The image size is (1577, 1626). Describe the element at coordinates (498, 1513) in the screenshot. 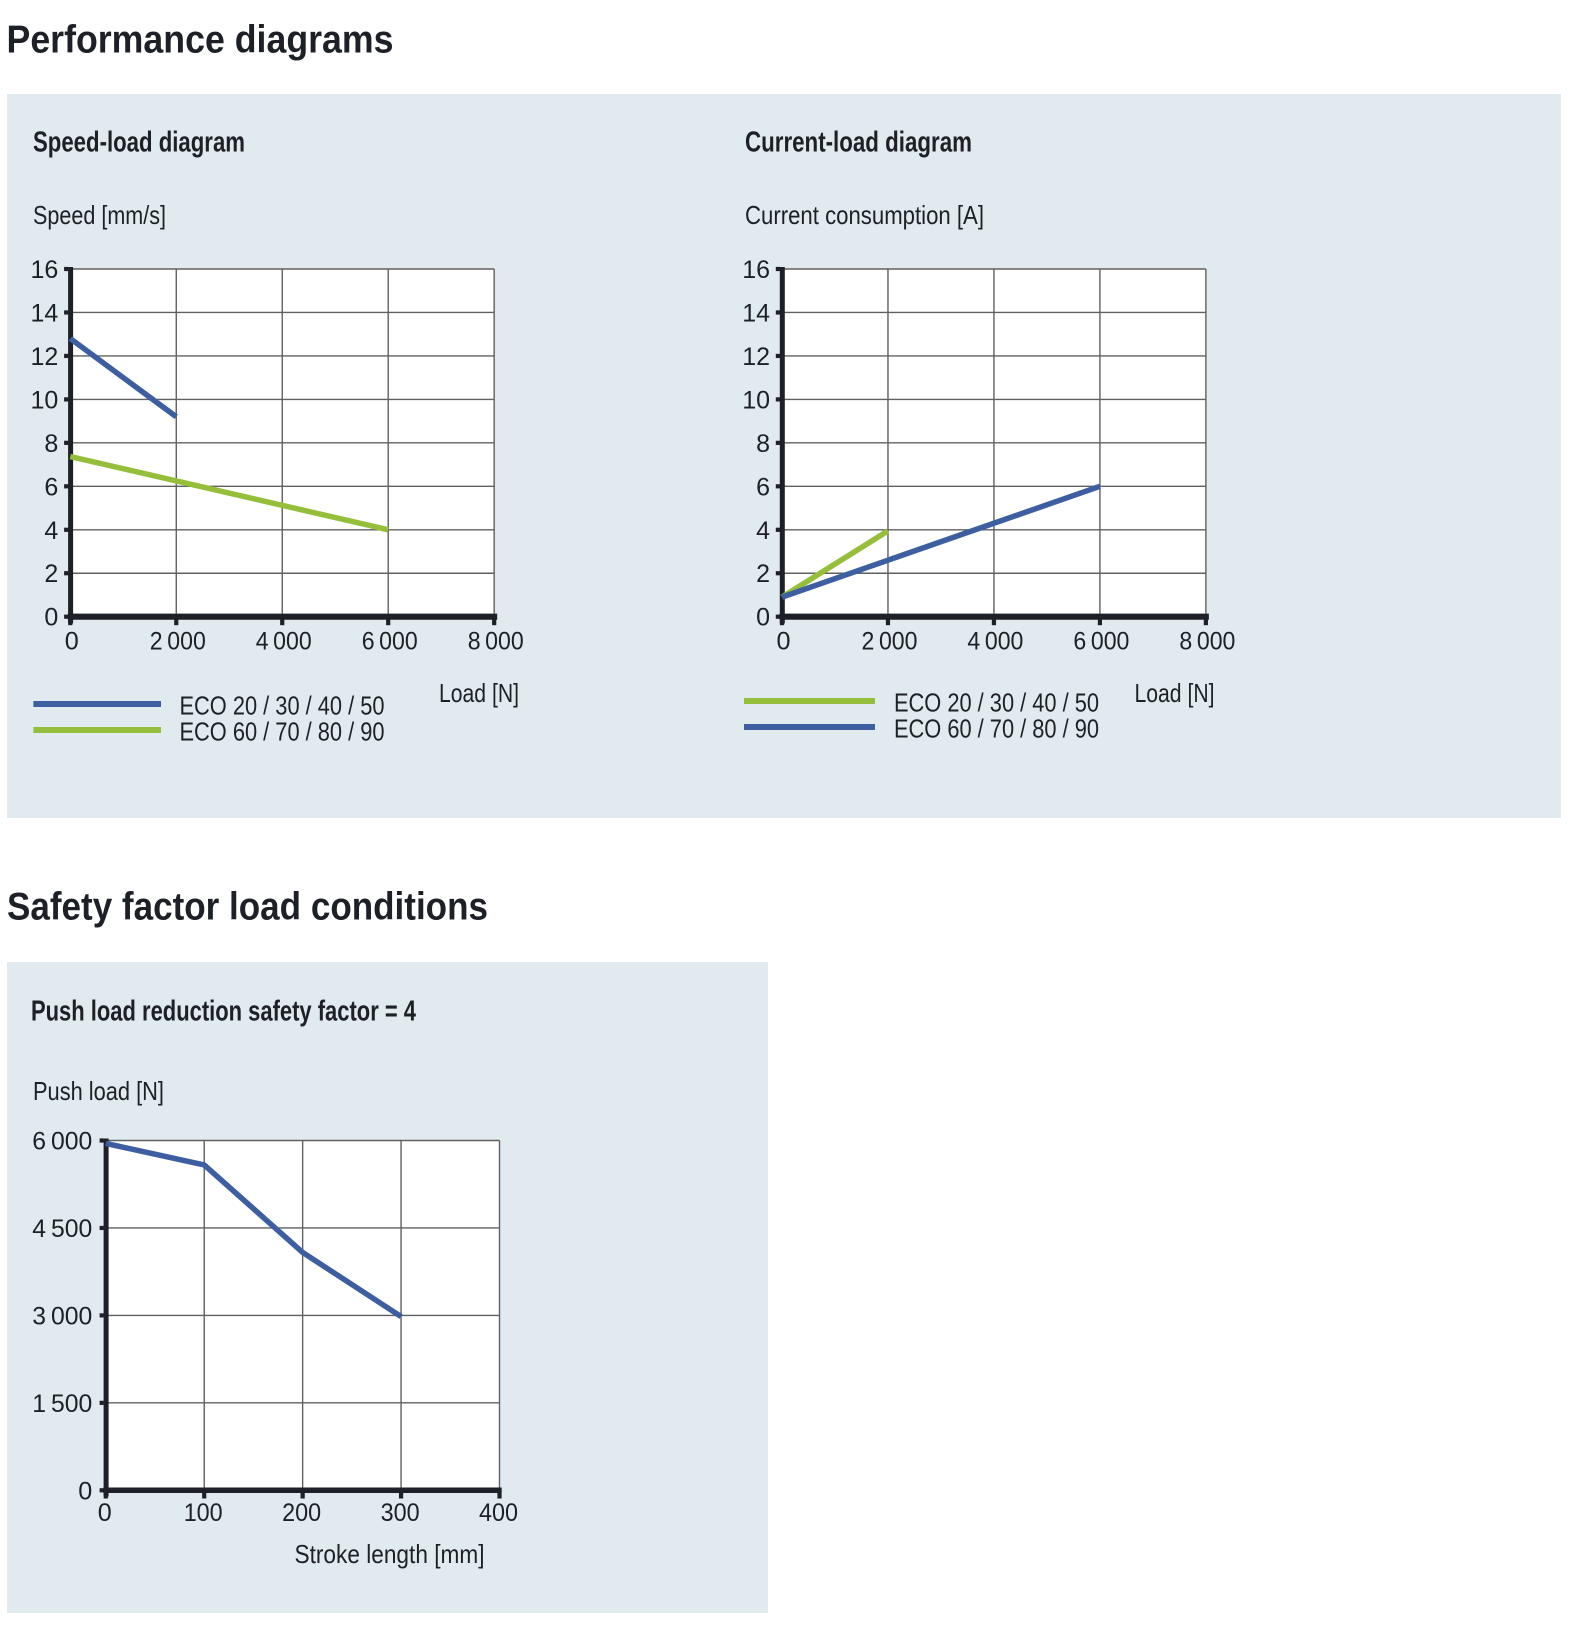

I see `svg-text: 400` at that location.